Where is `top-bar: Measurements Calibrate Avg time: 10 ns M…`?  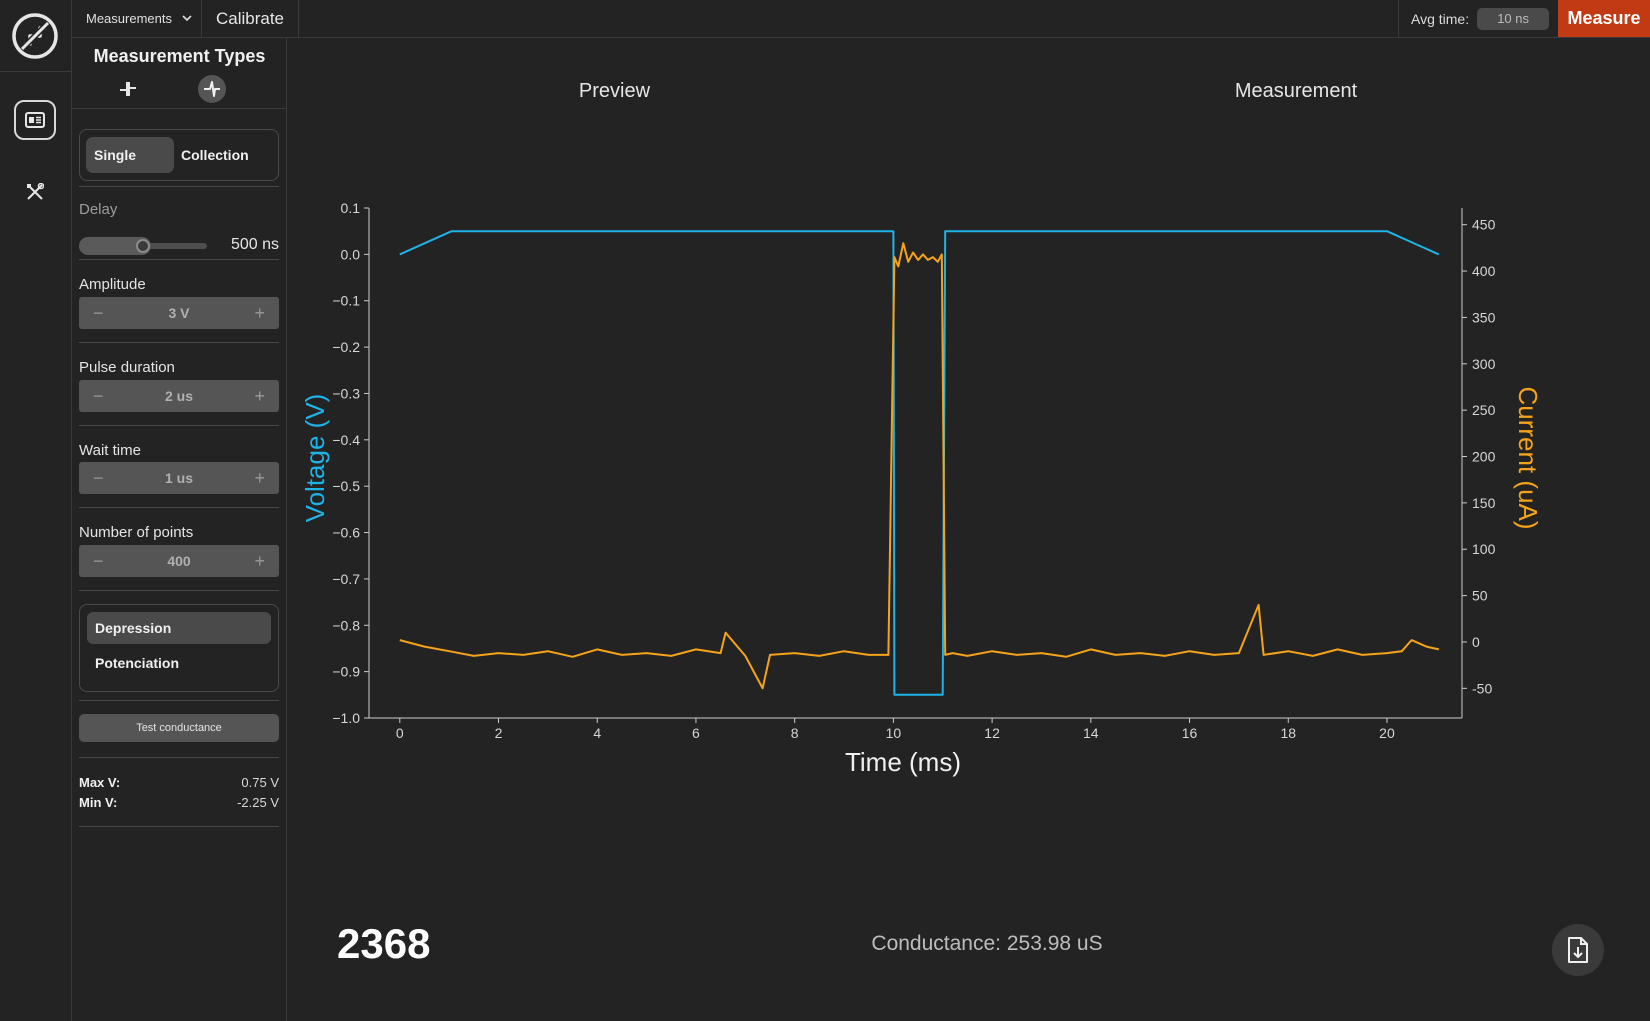 top-bar: Measurements Calibrate Avg time: 10 ns M… is located at coordinates (861, 19).